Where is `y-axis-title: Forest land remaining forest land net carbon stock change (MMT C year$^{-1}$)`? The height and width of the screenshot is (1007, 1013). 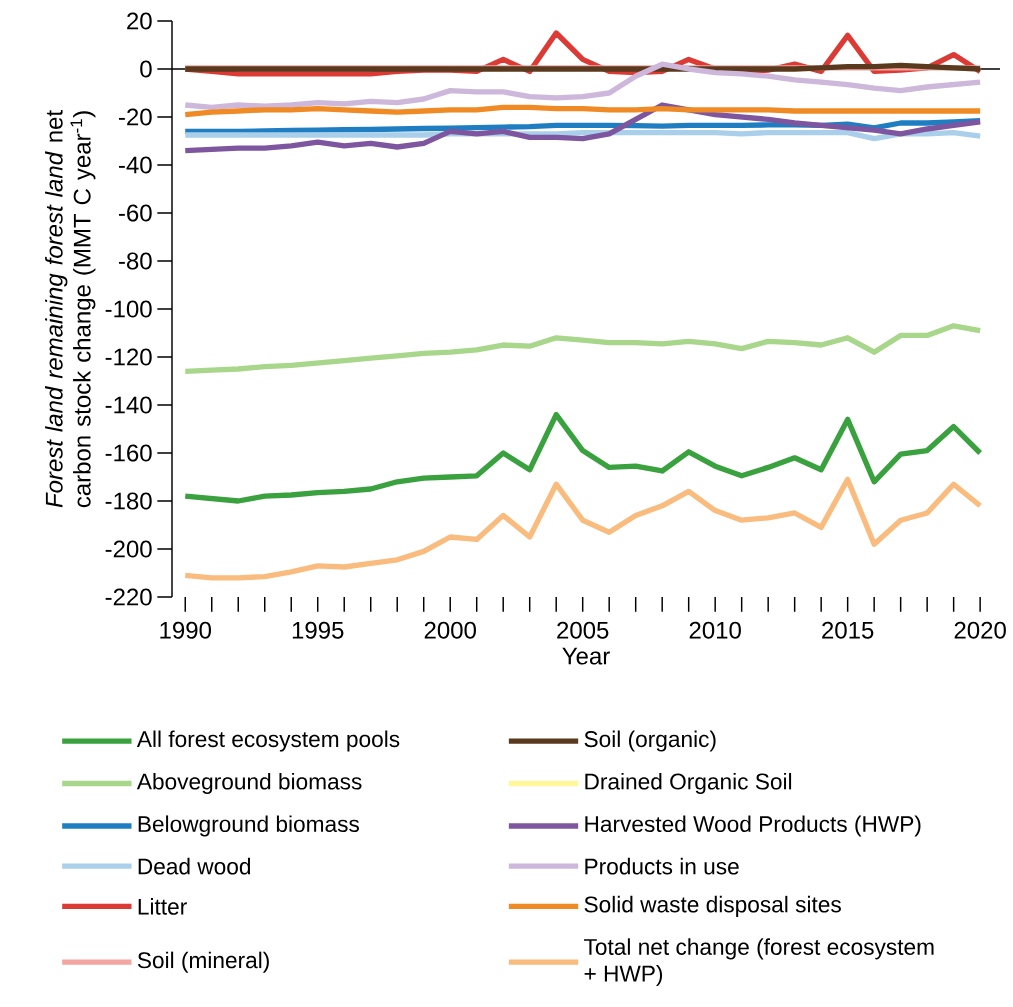
y-axis-title: Forest land remaining forest land net carbon stock change (MMT C year$^{-1}$) is located at coordinates (70, 309).